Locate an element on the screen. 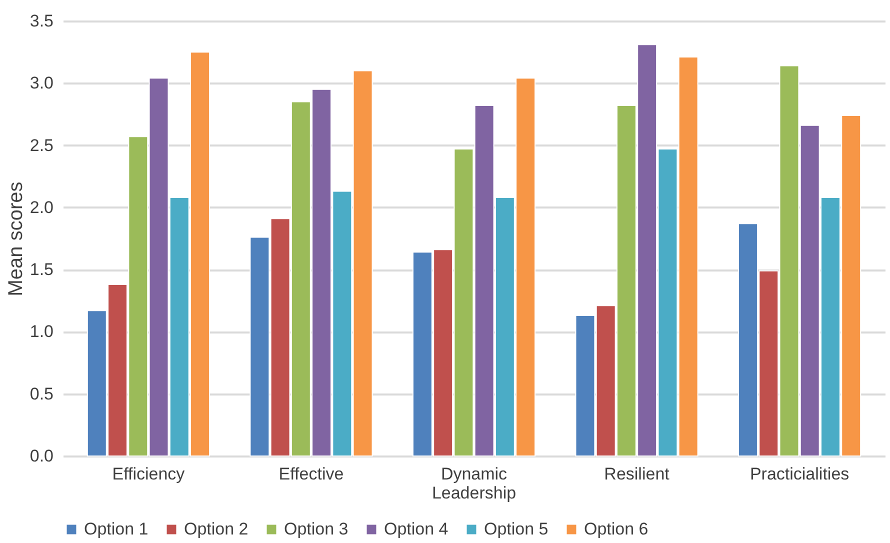 The width and height of the screenshot is (890, 543). legend-label: Option 6 is located at coordinates (616, 529).